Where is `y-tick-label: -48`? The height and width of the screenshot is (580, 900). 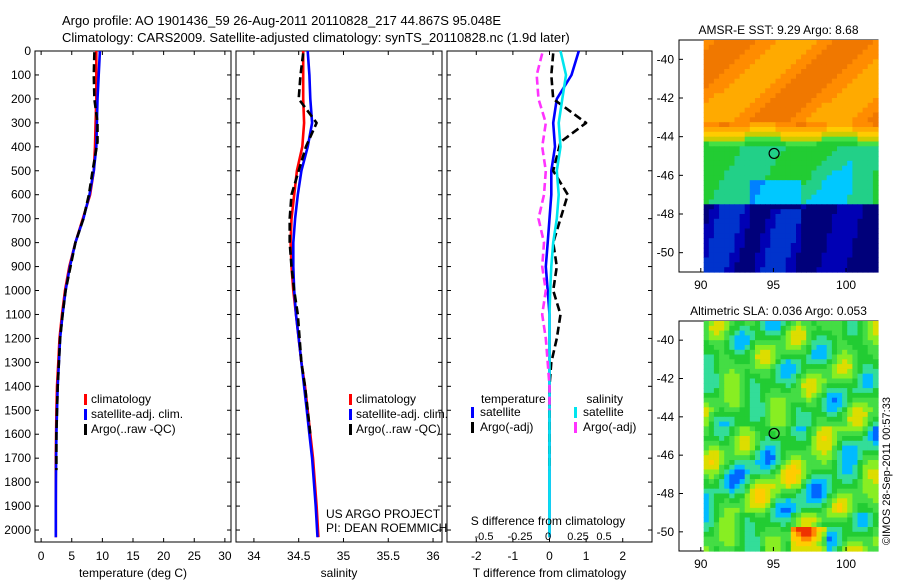
y-tick-label: -48 is located at coordinates (666, 494).